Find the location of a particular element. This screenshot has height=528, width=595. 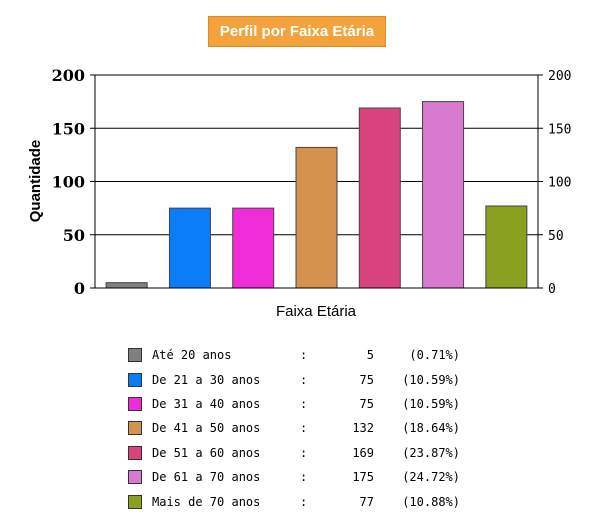

legend-item: Mais de 70 anos: 77 (10.88%) is located at coordinates (294, 501).